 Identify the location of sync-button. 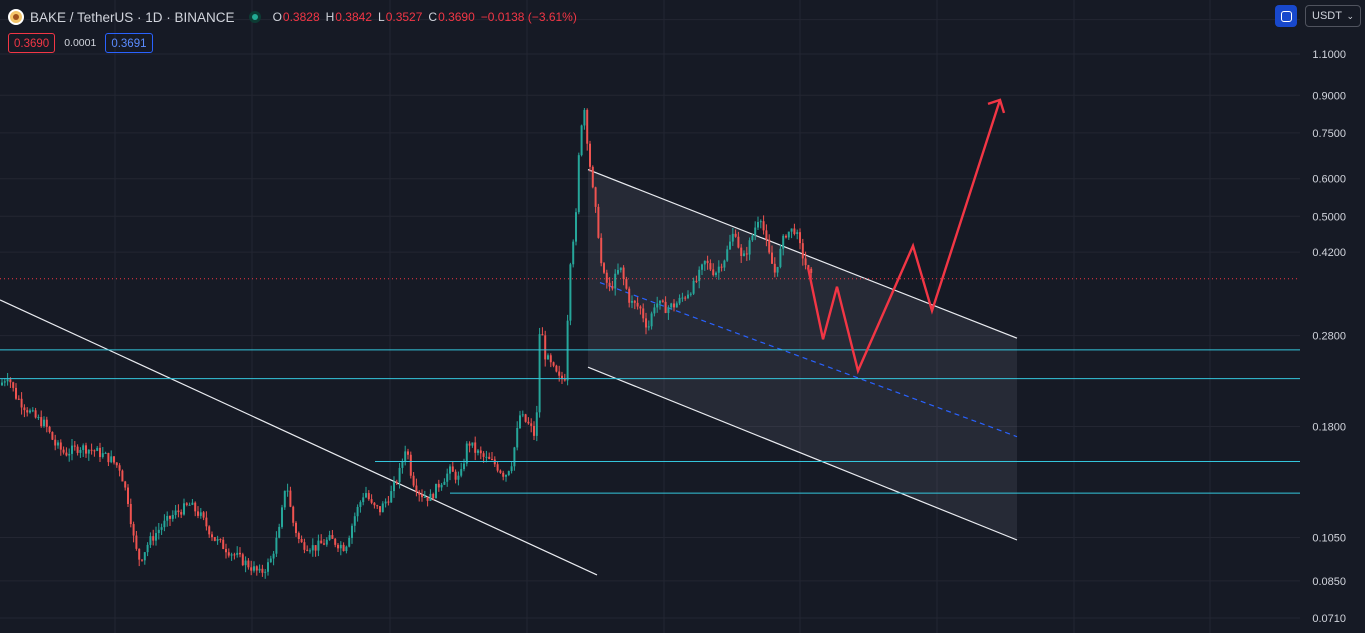
(1286, 16).